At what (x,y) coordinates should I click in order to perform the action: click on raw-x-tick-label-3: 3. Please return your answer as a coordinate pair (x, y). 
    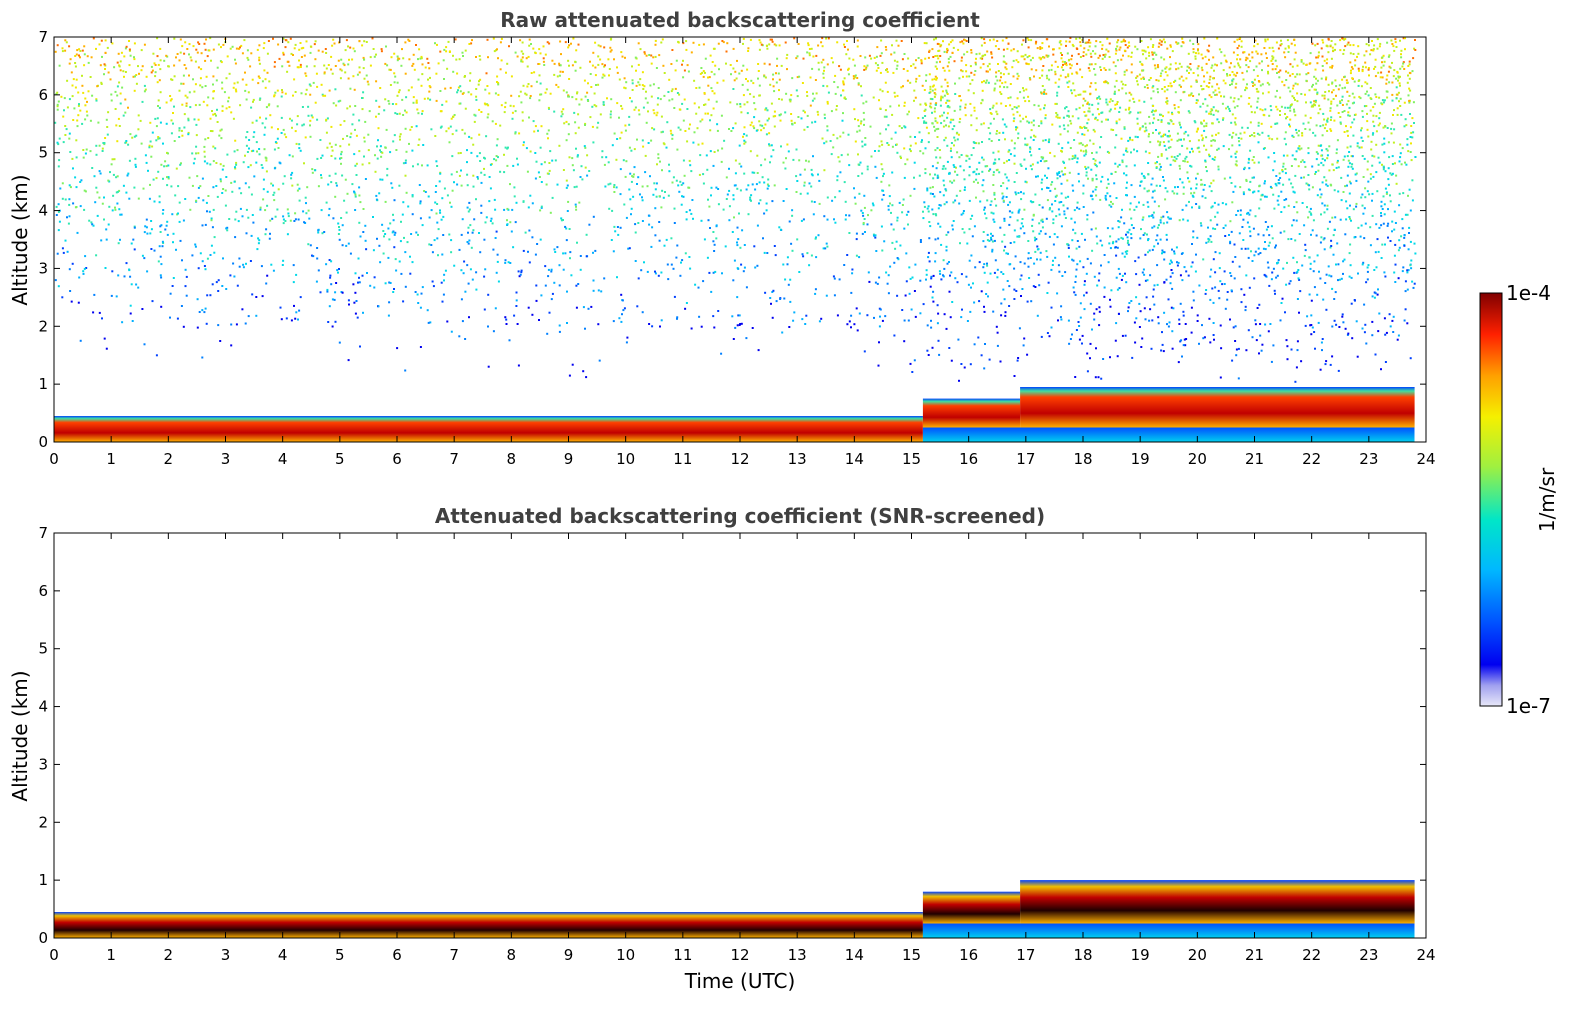
    Looking at the image, I should click on (226, 459).